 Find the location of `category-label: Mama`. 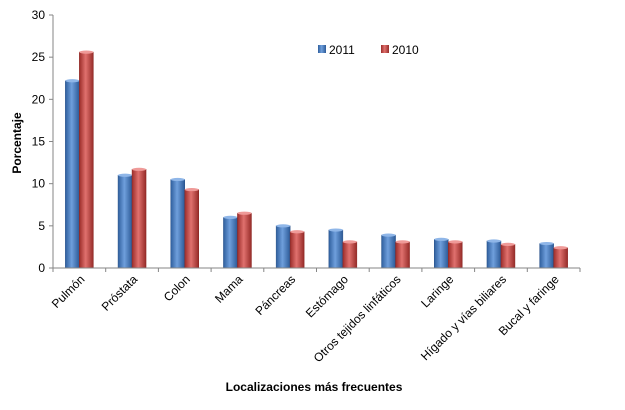

category-label: Mama is located at coordinates (229, 289).